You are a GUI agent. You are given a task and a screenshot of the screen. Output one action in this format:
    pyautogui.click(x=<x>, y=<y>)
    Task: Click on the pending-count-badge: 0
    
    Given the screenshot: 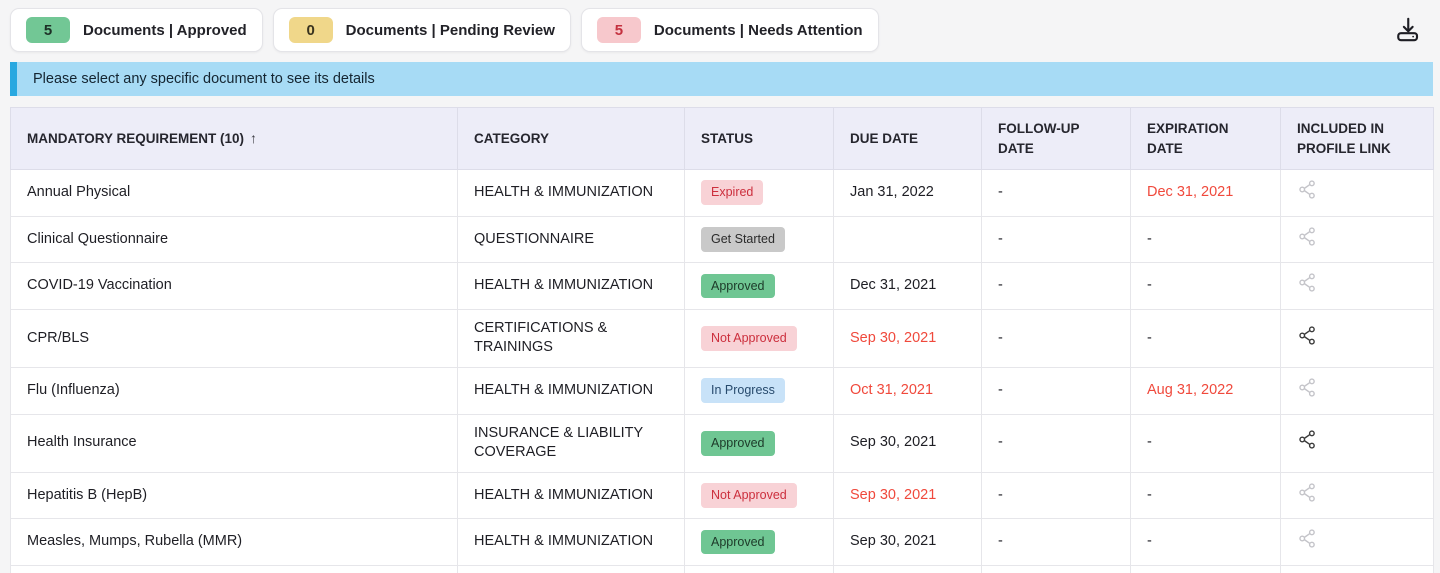 What is the action you would take?
    pyautogui.click(x=310, y=30)
    